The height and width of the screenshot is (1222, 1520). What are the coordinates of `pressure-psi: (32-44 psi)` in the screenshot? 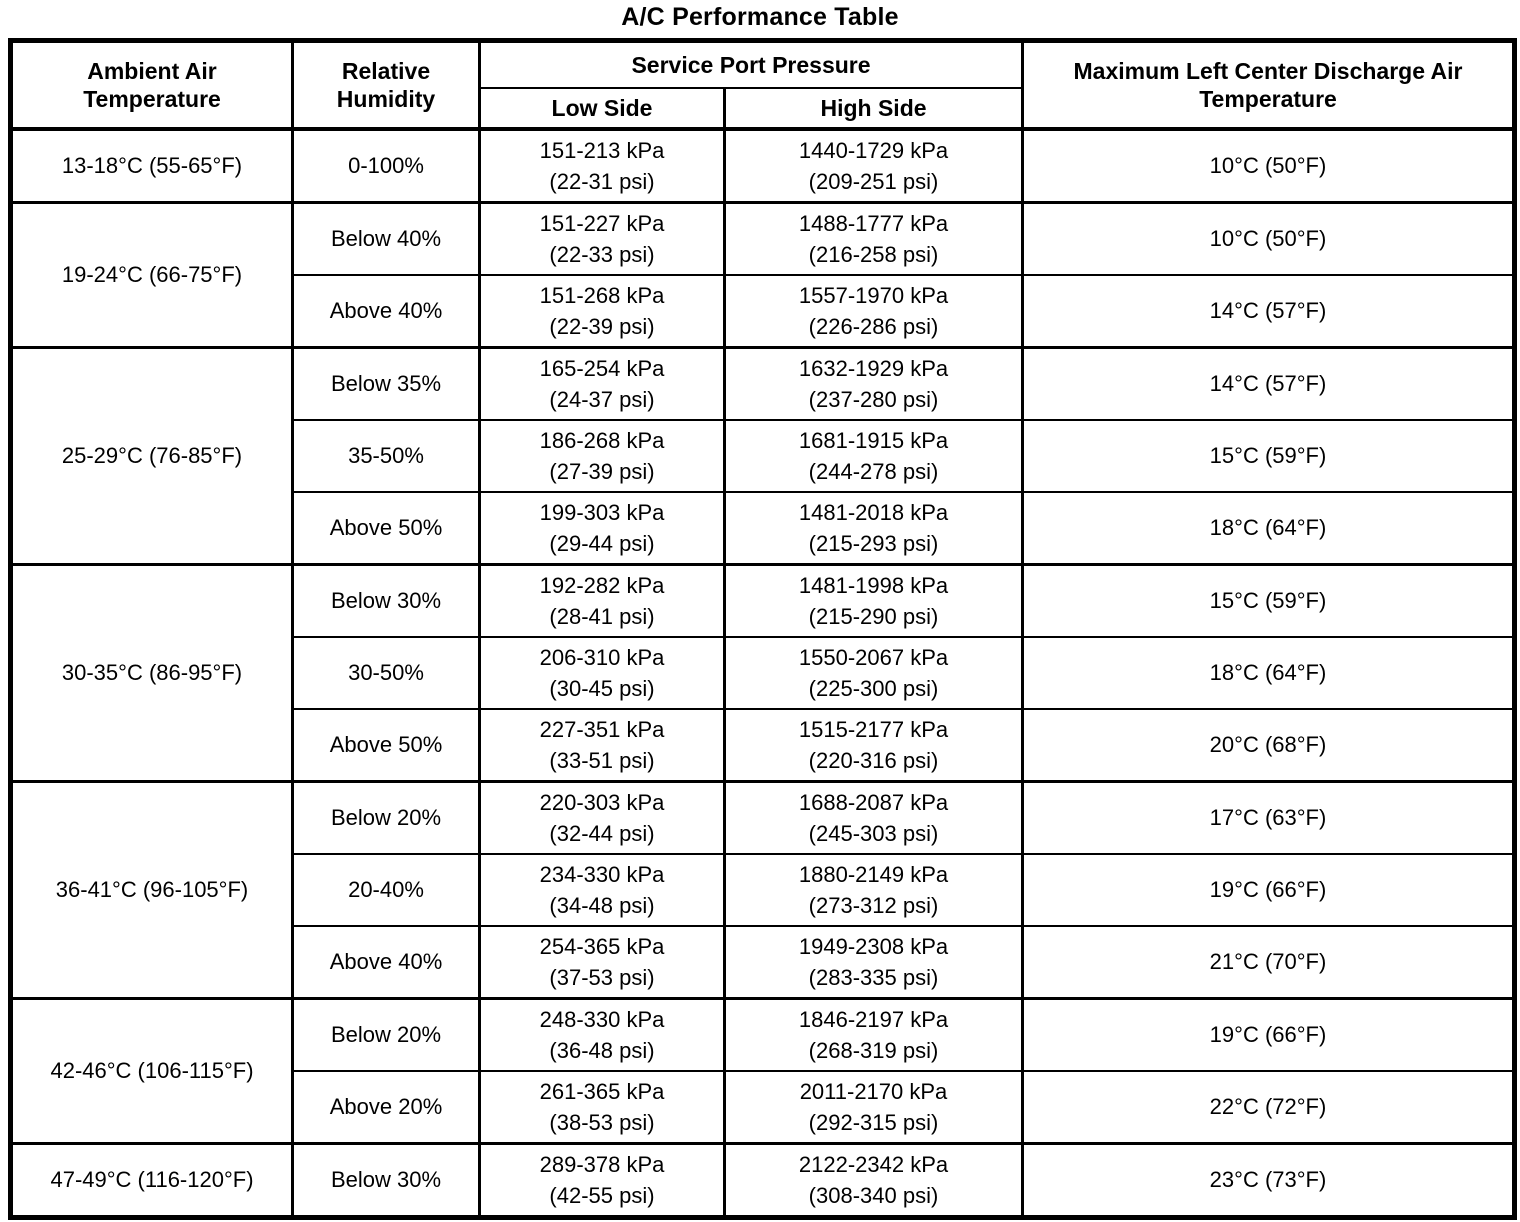 It's located at (602, 833).